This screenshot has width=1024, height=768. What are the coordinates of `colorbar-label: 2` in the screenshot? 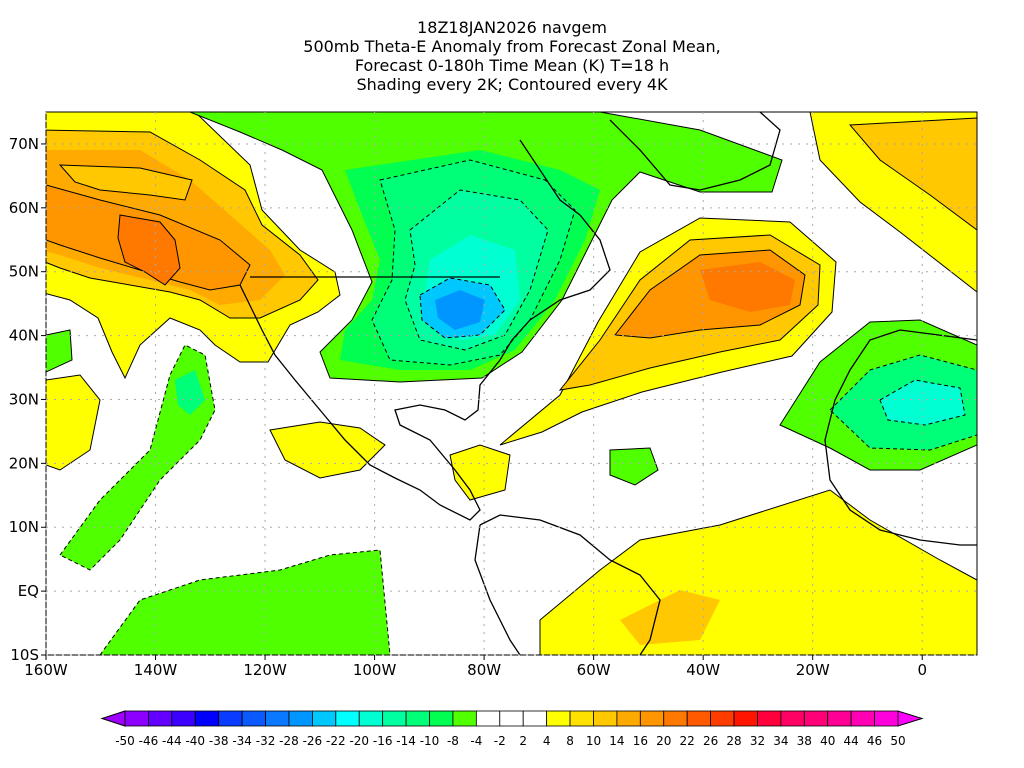 It's located at (523, 741).